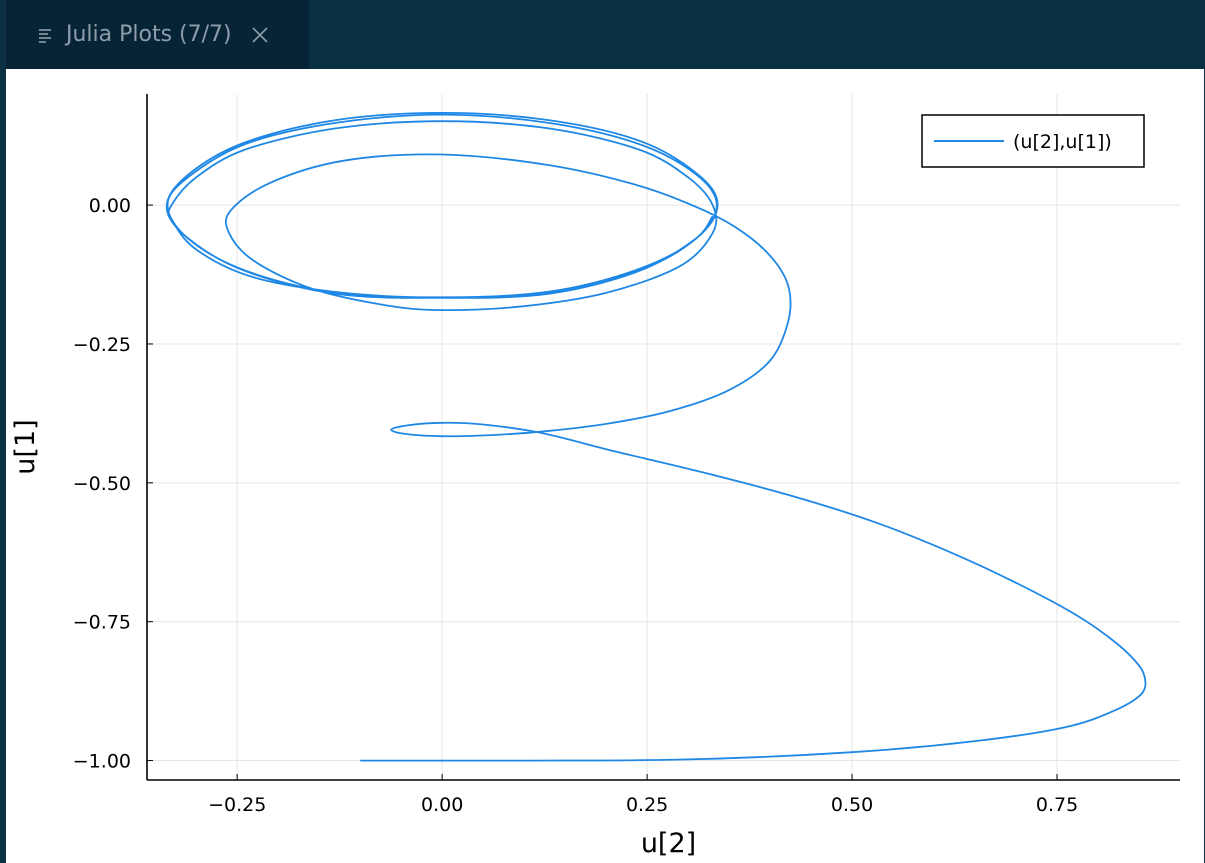 This screenshot has width=1205, height=863. What do you see at coordinates (110, 206) in the screenshot?
I see `y-tick-label: 0.00` at bounding box center [110, 206].